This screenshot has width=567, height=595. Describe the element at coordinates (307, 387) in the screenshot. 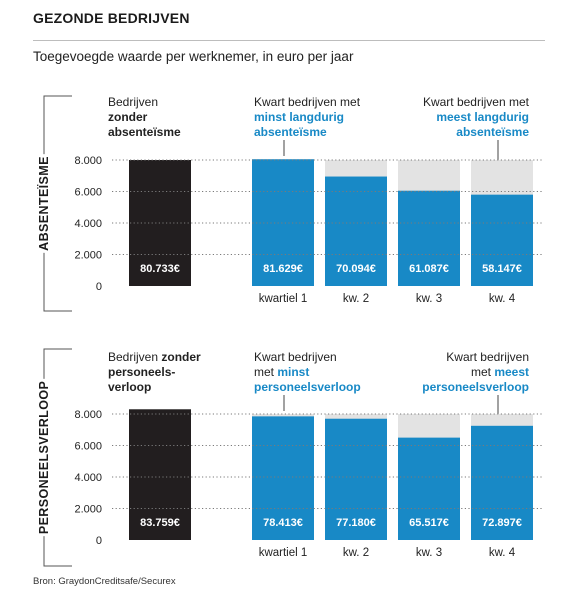

I see `annotation-least-turnover-line3: personeelsverloop` at that location.